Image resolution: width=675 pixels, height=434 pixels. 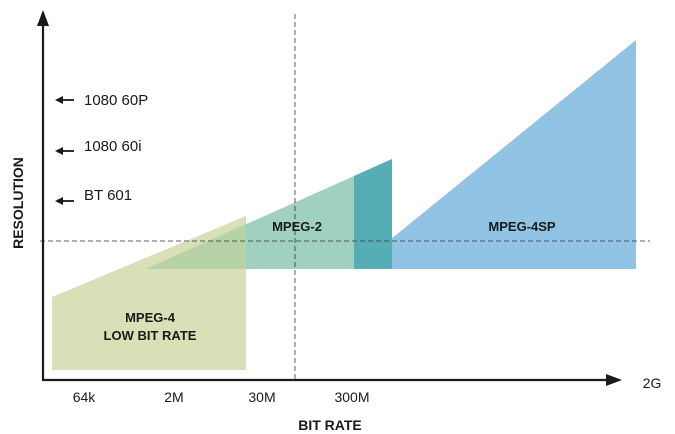 What do you see at coordinates (196, 246) in the screenshot?
I see `region-overlap-mpeg4low-mpeg2` at bounding box center [196, 246].